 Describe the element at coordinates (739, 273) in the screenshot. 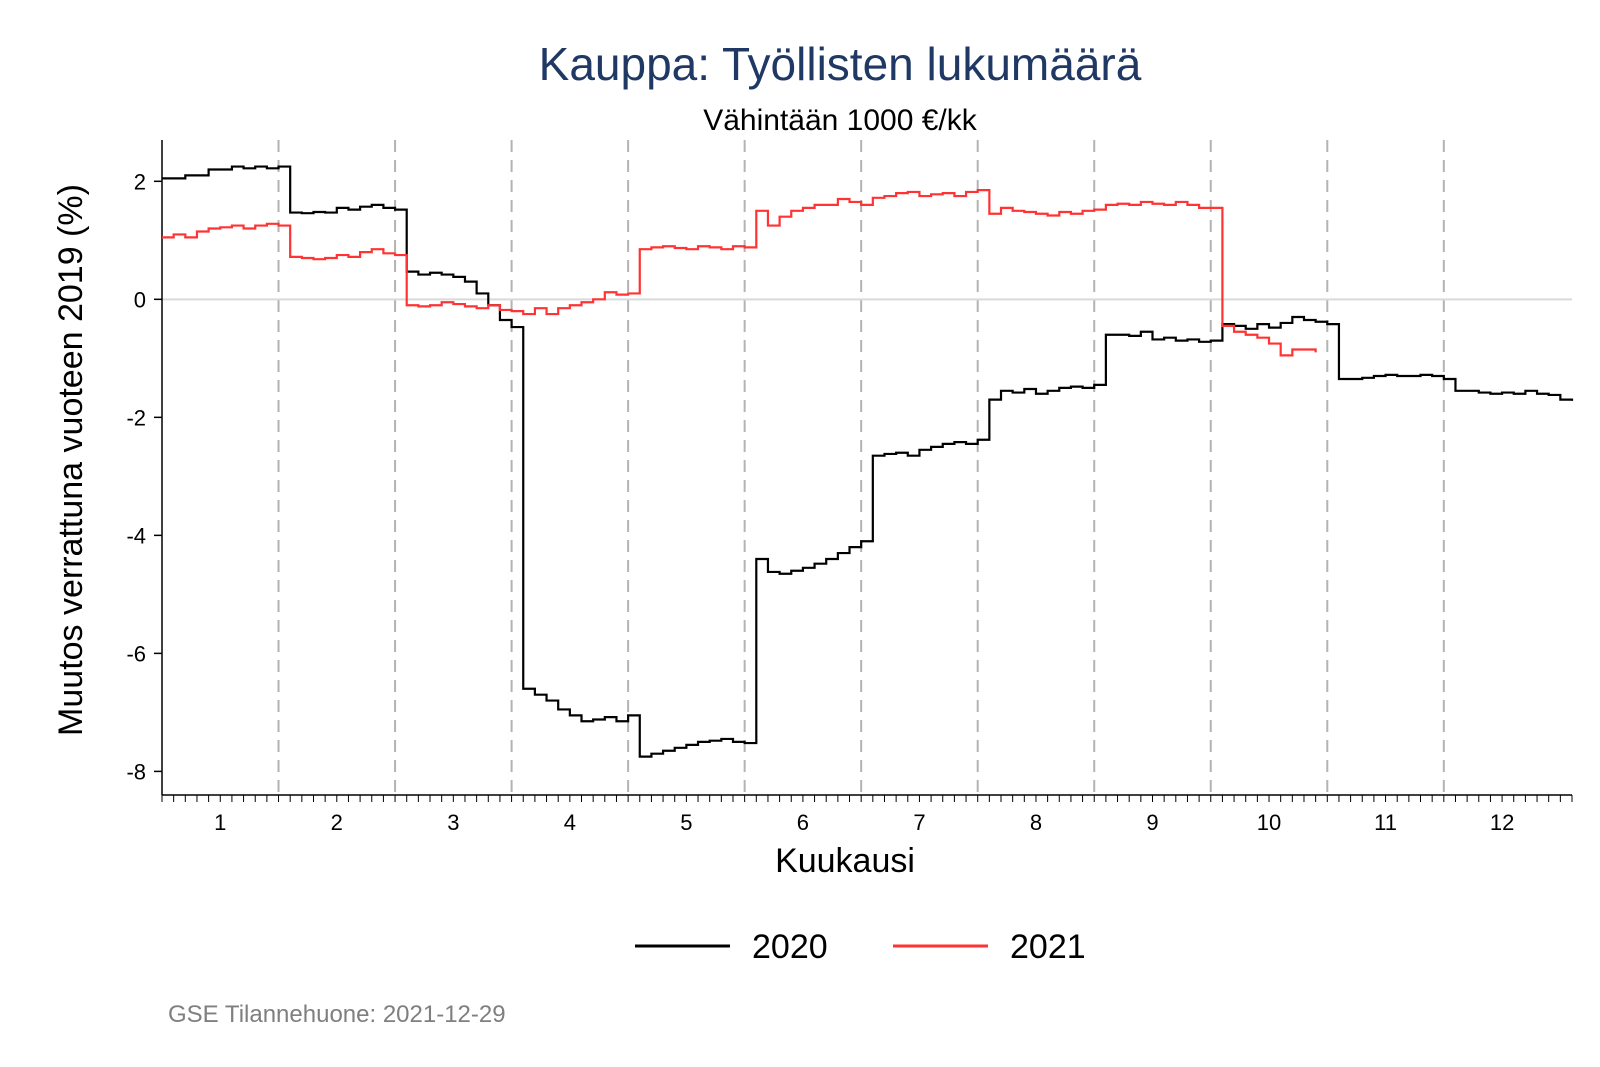

I see `series-line-2021` at that location.